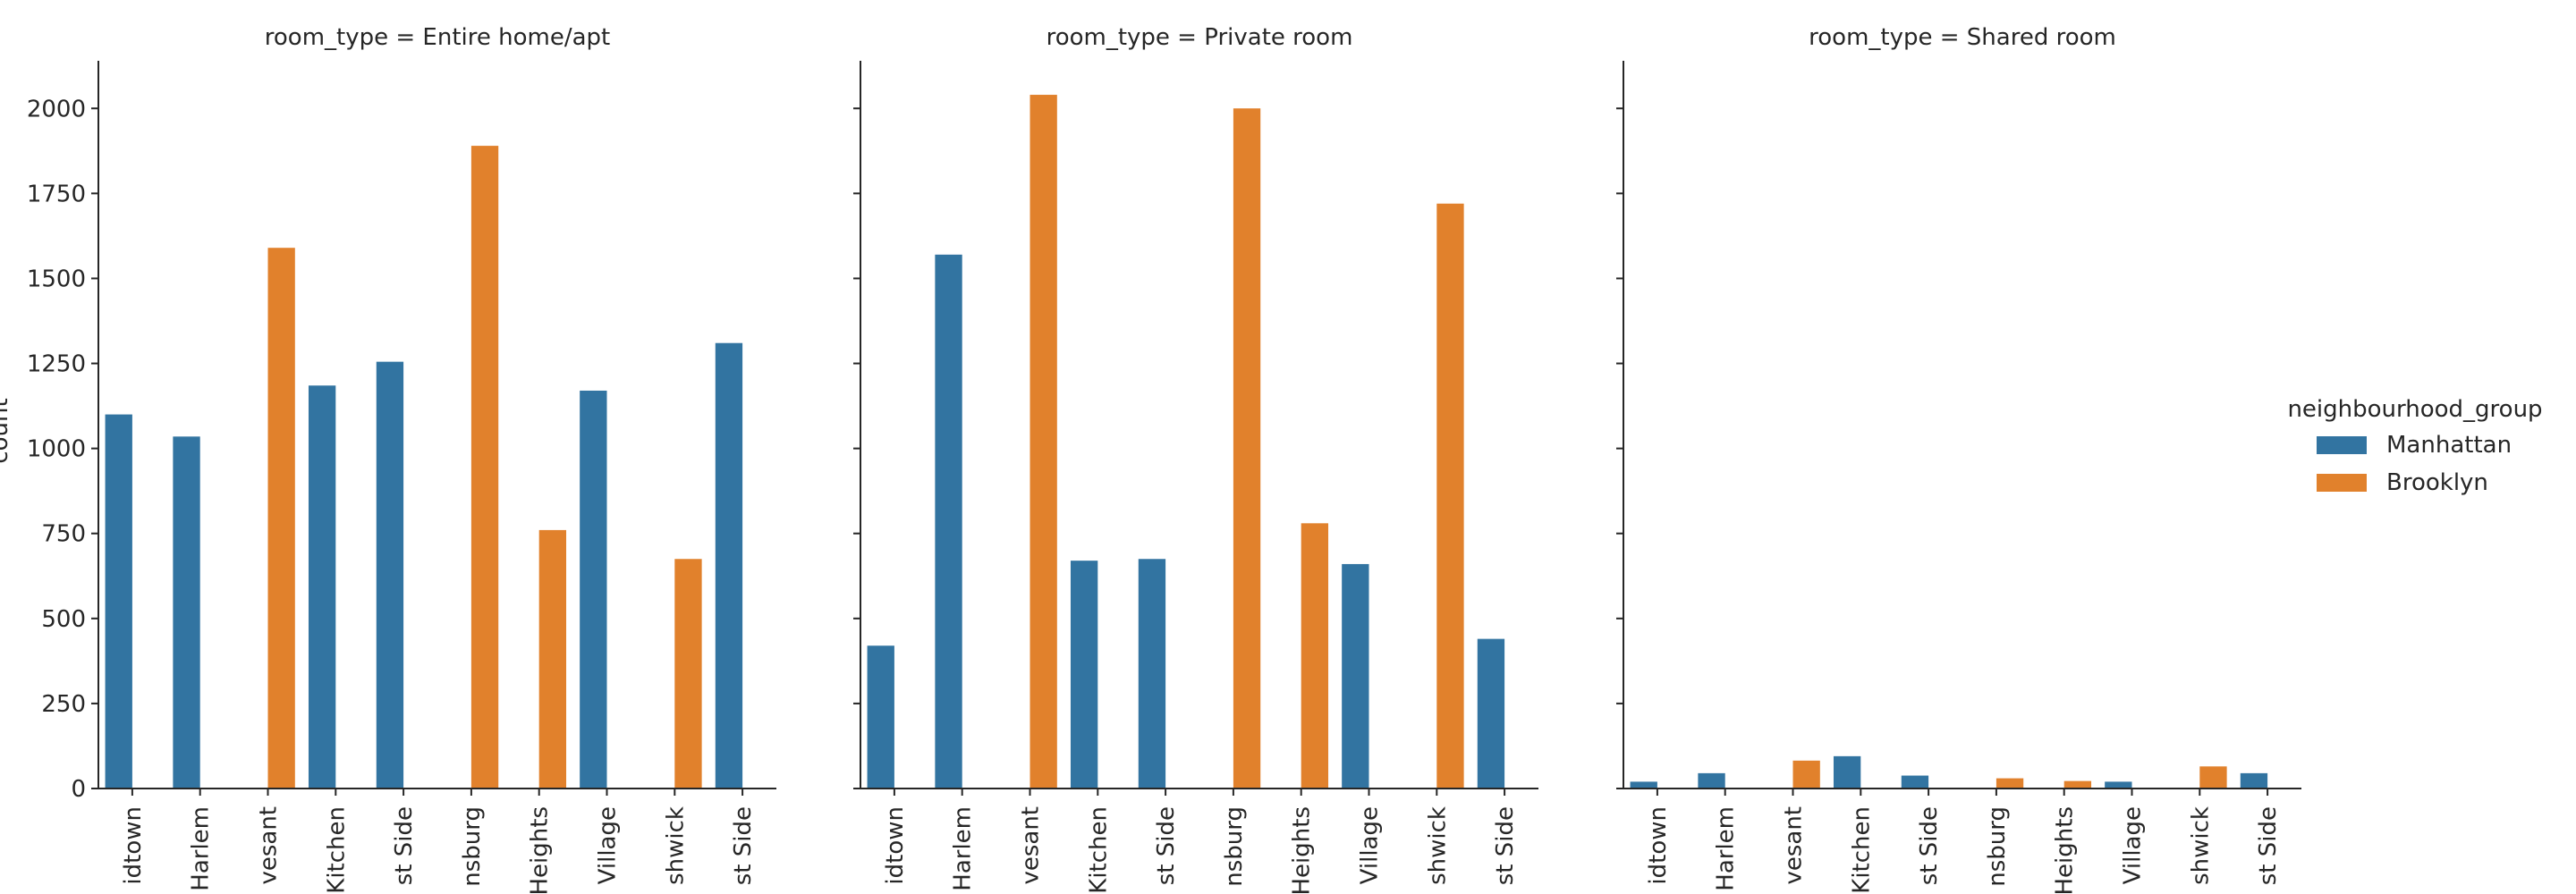 The width and height of the screenshot is (2576, 894). What do you see at coordinates (2437, 482) in the screenshot?
I see `legend-label-brooklyn: Brooklyn` at bounding box center [2437, 482].